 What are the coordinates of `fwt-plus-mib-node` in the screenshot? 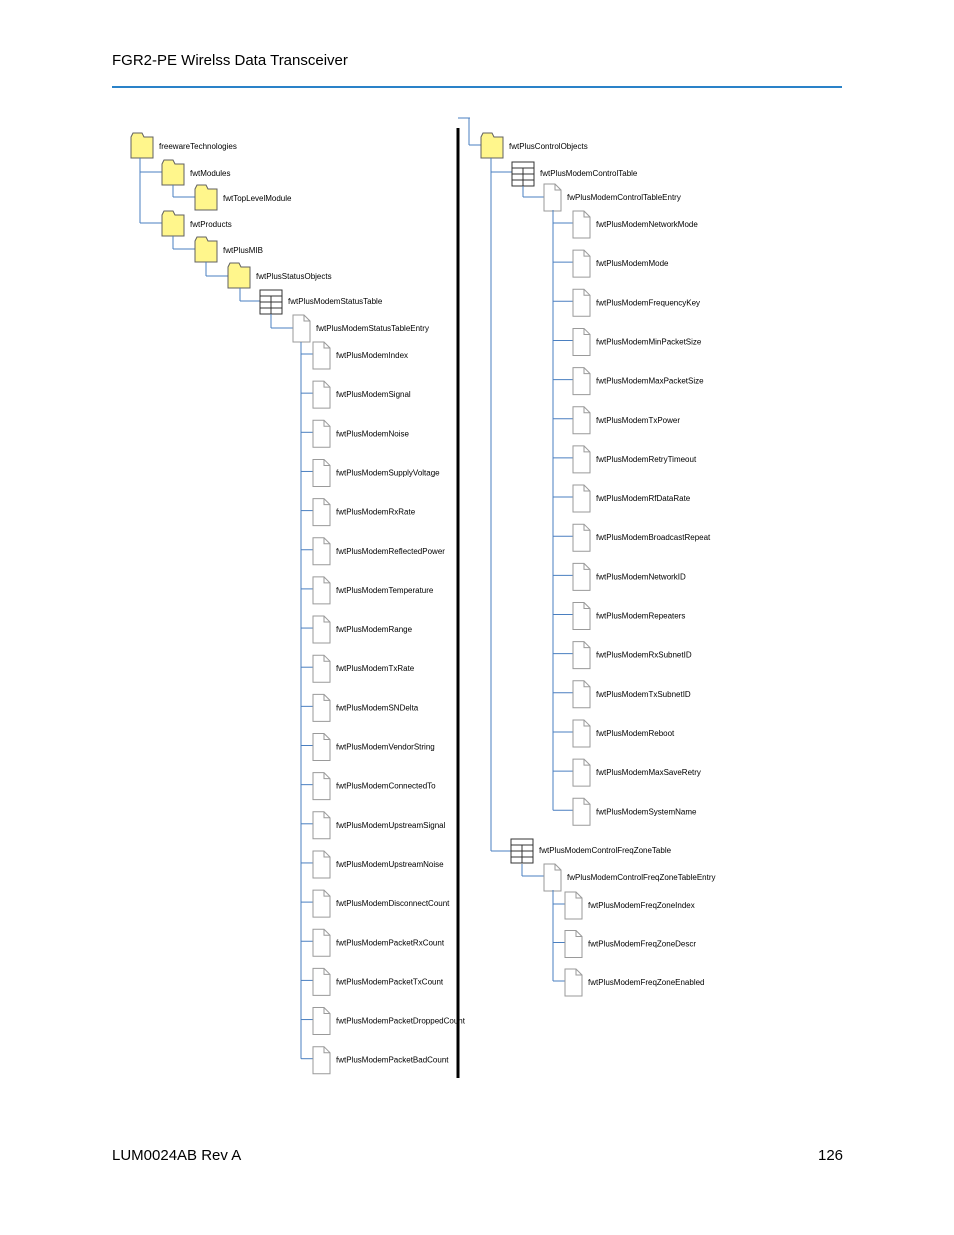 It's located at (206, 249).